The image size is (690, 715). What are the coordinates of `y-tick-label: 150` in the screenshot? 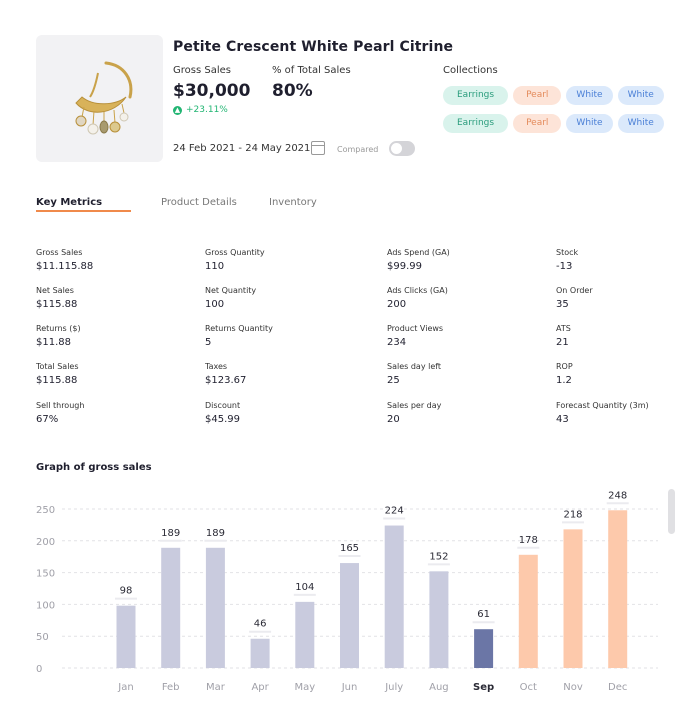 It's located at (45, 574).